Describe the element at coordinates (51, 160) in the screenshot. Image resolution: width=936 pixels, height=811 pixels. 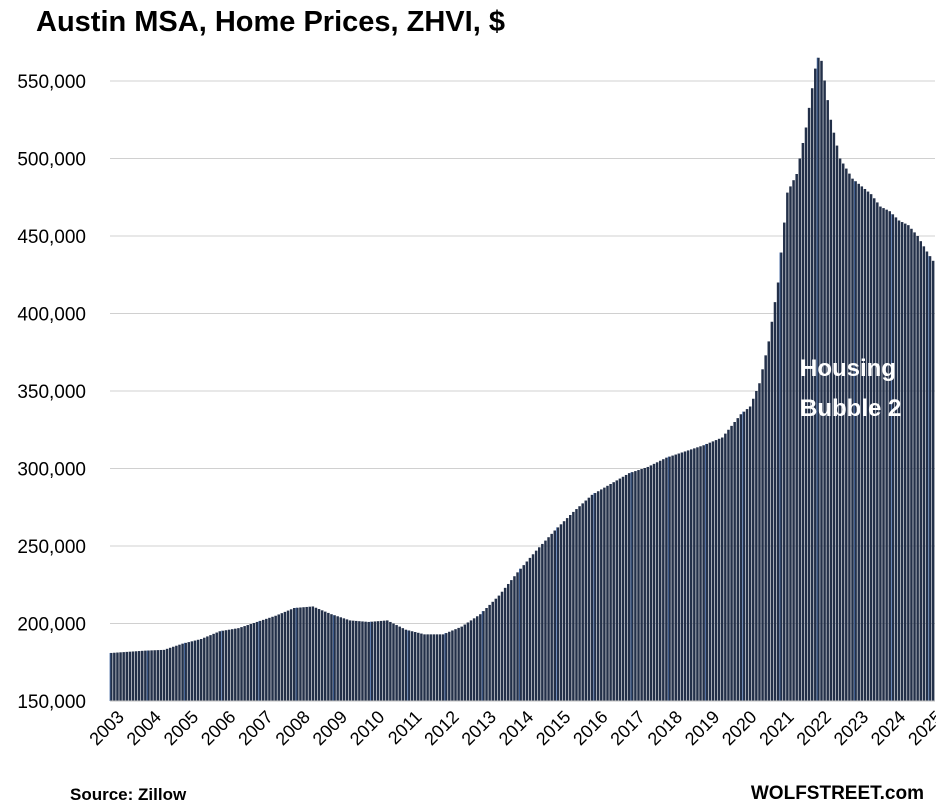
I see `y-tick-label: 500,000` at that location.